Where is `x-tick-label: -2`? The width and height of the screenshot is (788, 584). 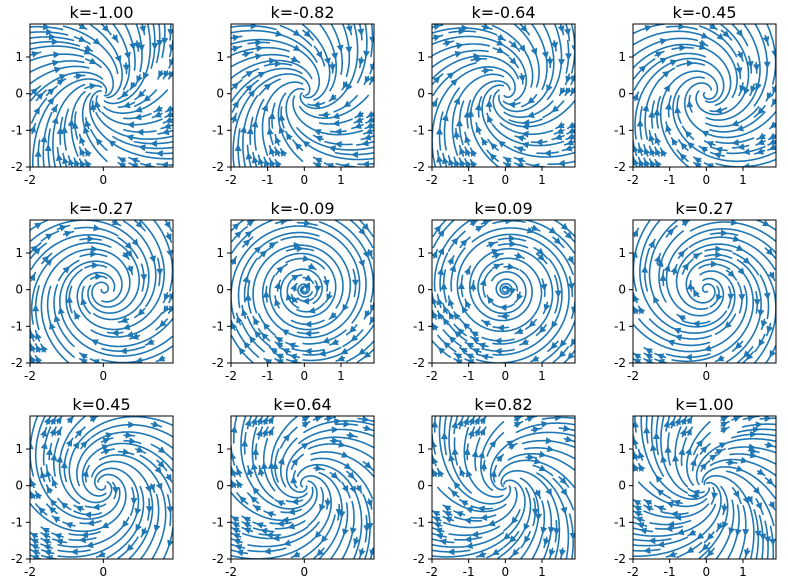 x-tick-label: -2 is located at coordinates (633, 376).